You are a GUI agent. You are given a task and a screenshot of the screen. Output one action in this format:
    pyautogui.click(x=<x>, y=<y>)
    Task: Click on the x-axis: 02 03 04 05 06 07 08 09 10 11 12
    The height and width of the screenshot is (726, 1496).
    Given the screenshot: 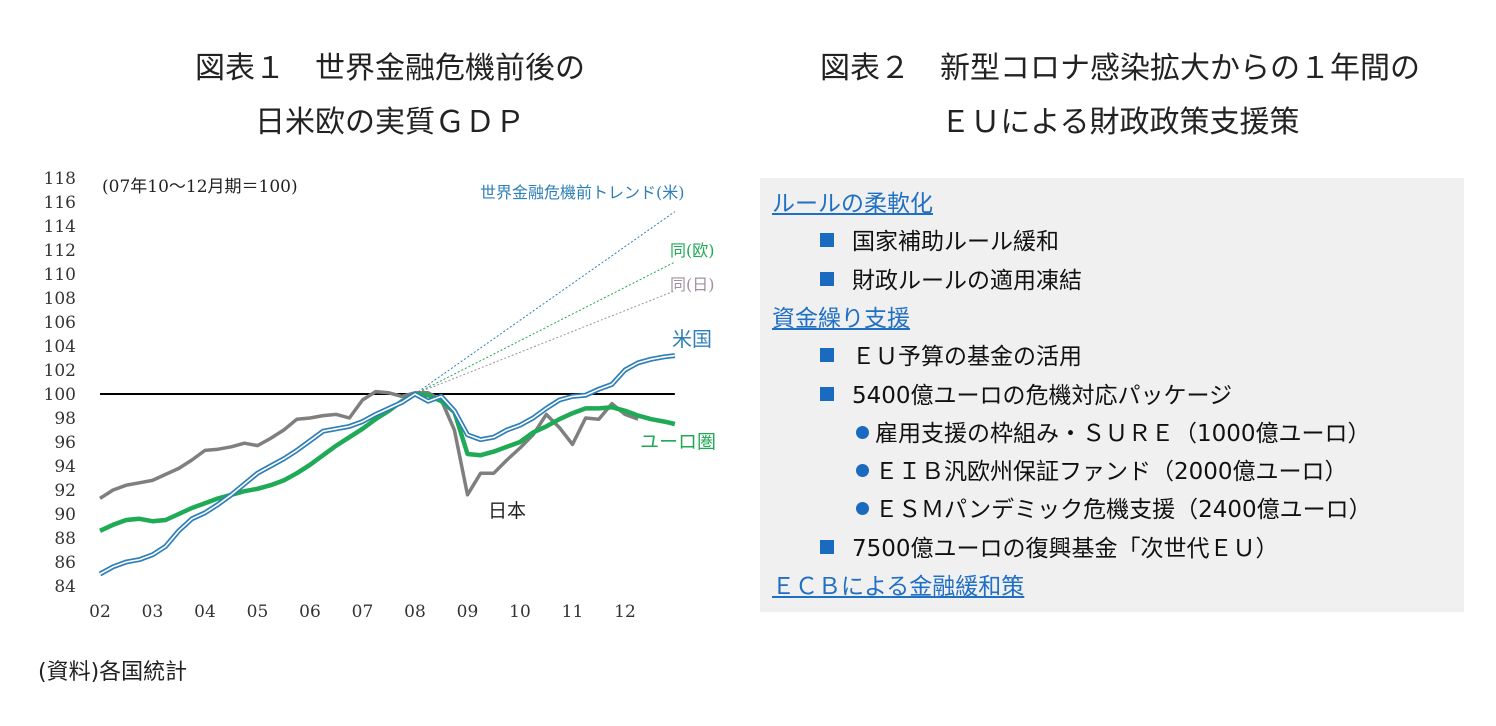 What is the action you would take?
    pyautogui.click(x=362, y=612)
    